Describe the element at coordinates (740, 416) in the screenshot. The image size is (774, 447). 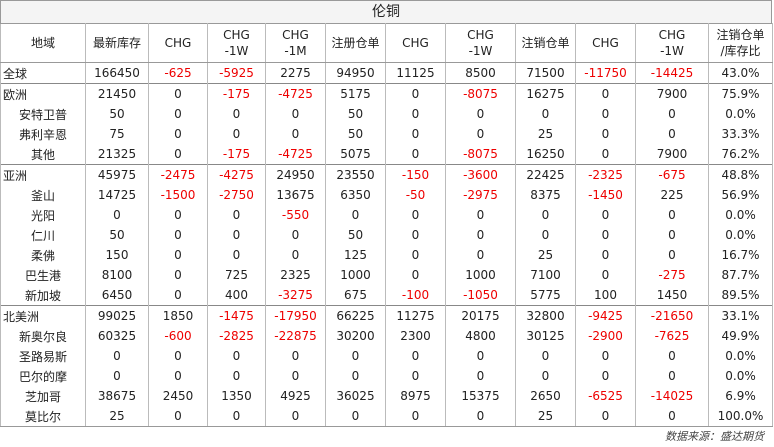
I see `value-cell: 100.0%` at that location.